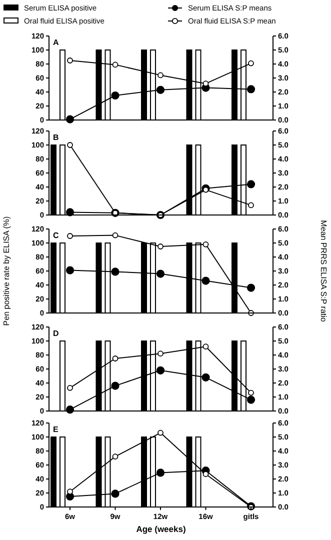 This screenshot has height=540, width=331. I want to click on x-axis-title: Age (weeks), so click(161, 529).